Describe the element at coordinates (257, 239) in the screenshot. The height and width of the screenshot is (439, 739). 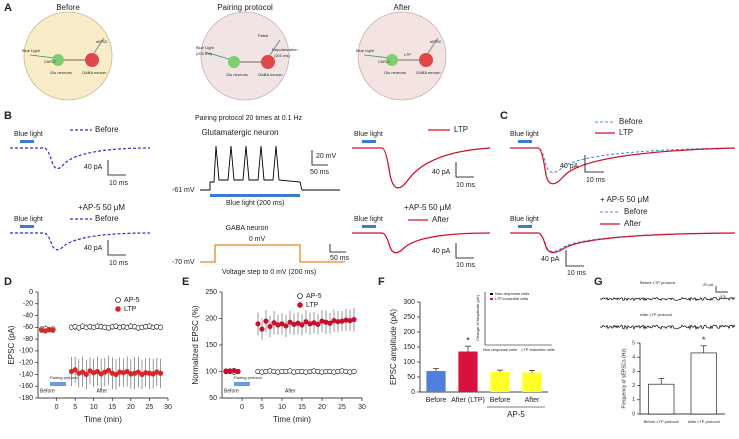
I see `potential-label: 0 mV` at that location.